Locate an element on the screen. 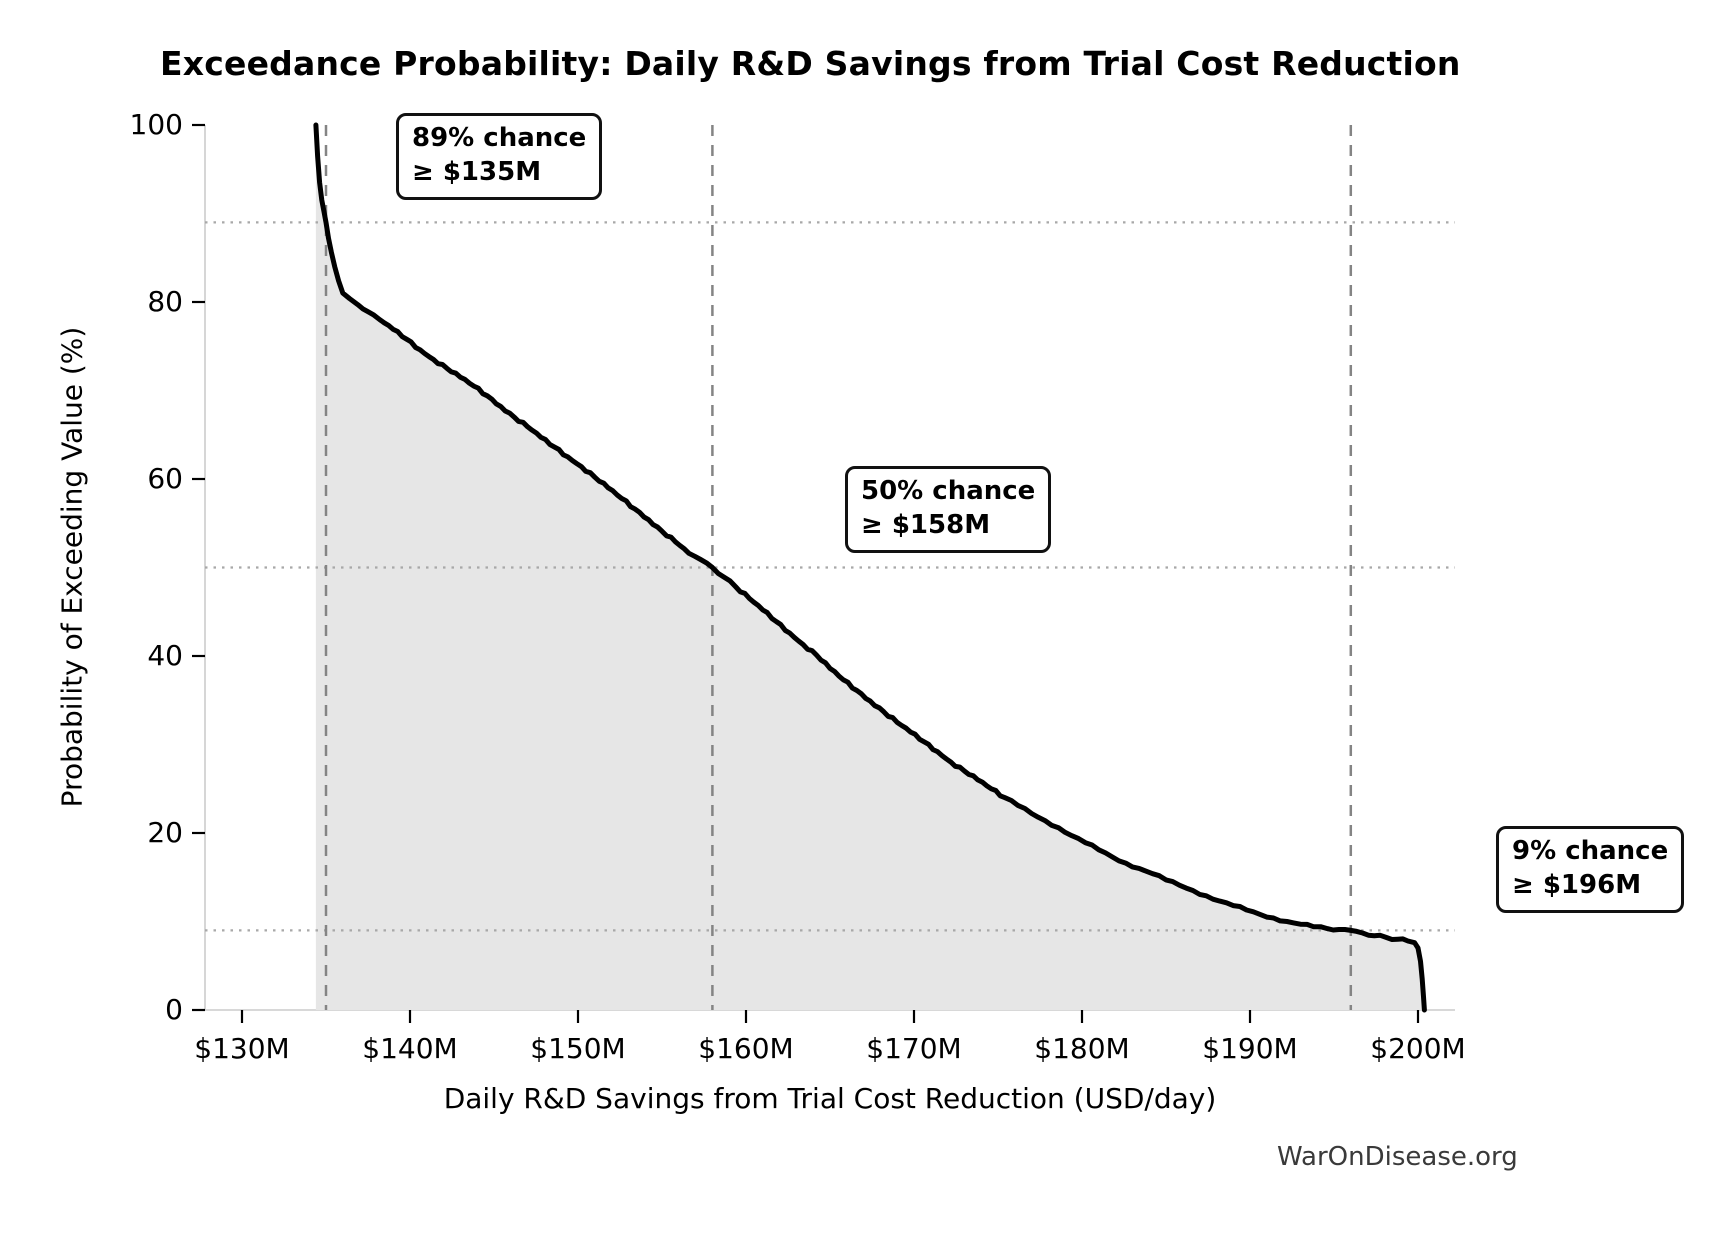 The image size is (1724, 1234). annotation-89pct-135m: 89% chance ≥ $135M is located at coordinates (499, 156).